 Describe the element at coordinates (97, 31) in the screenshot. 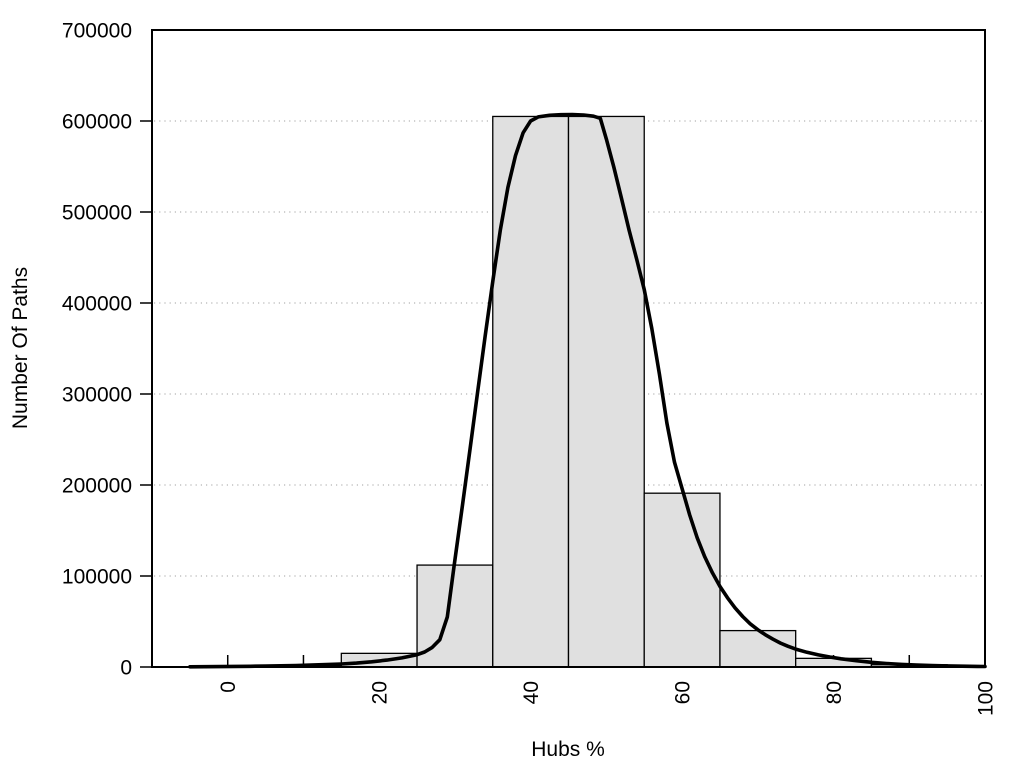

I see `y-tick-label: 700000` at that location.